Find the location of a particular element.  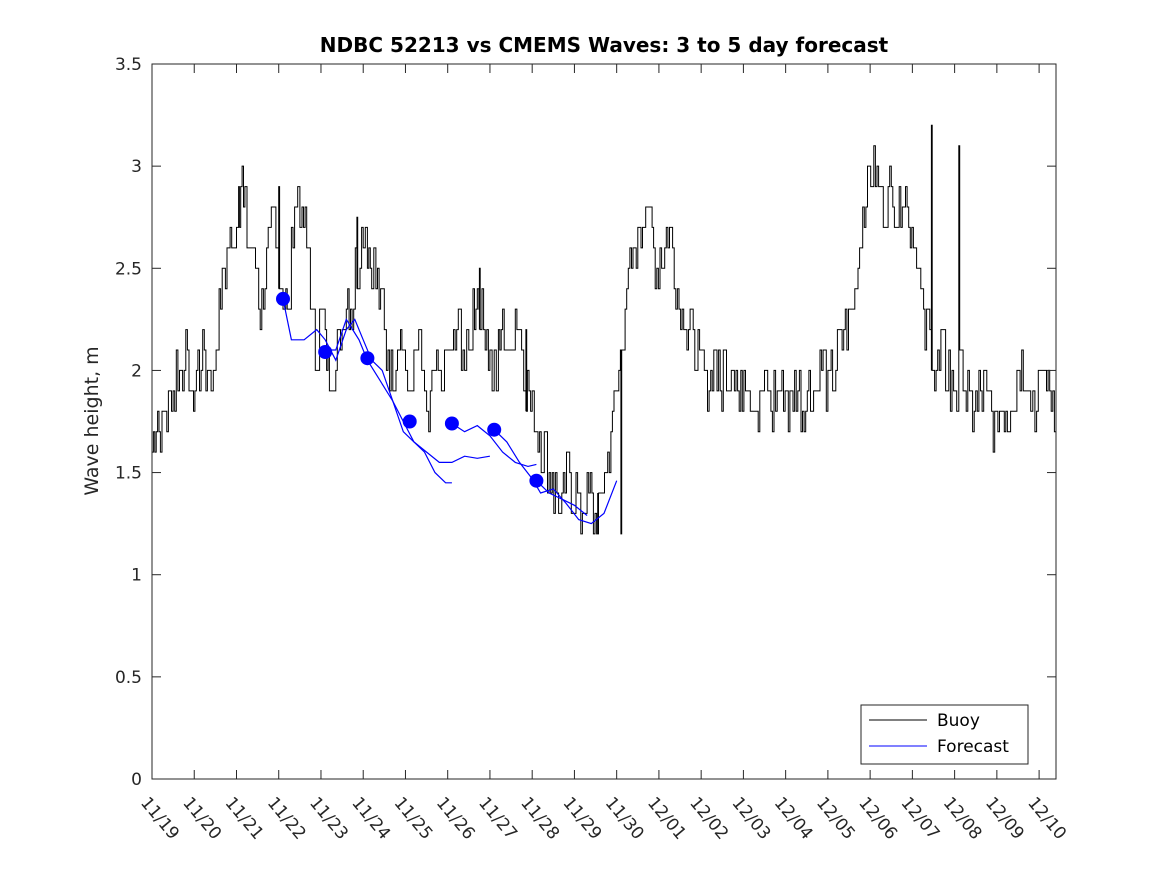

y-tick-label: 0.5 is located at coordinates (128, 678).